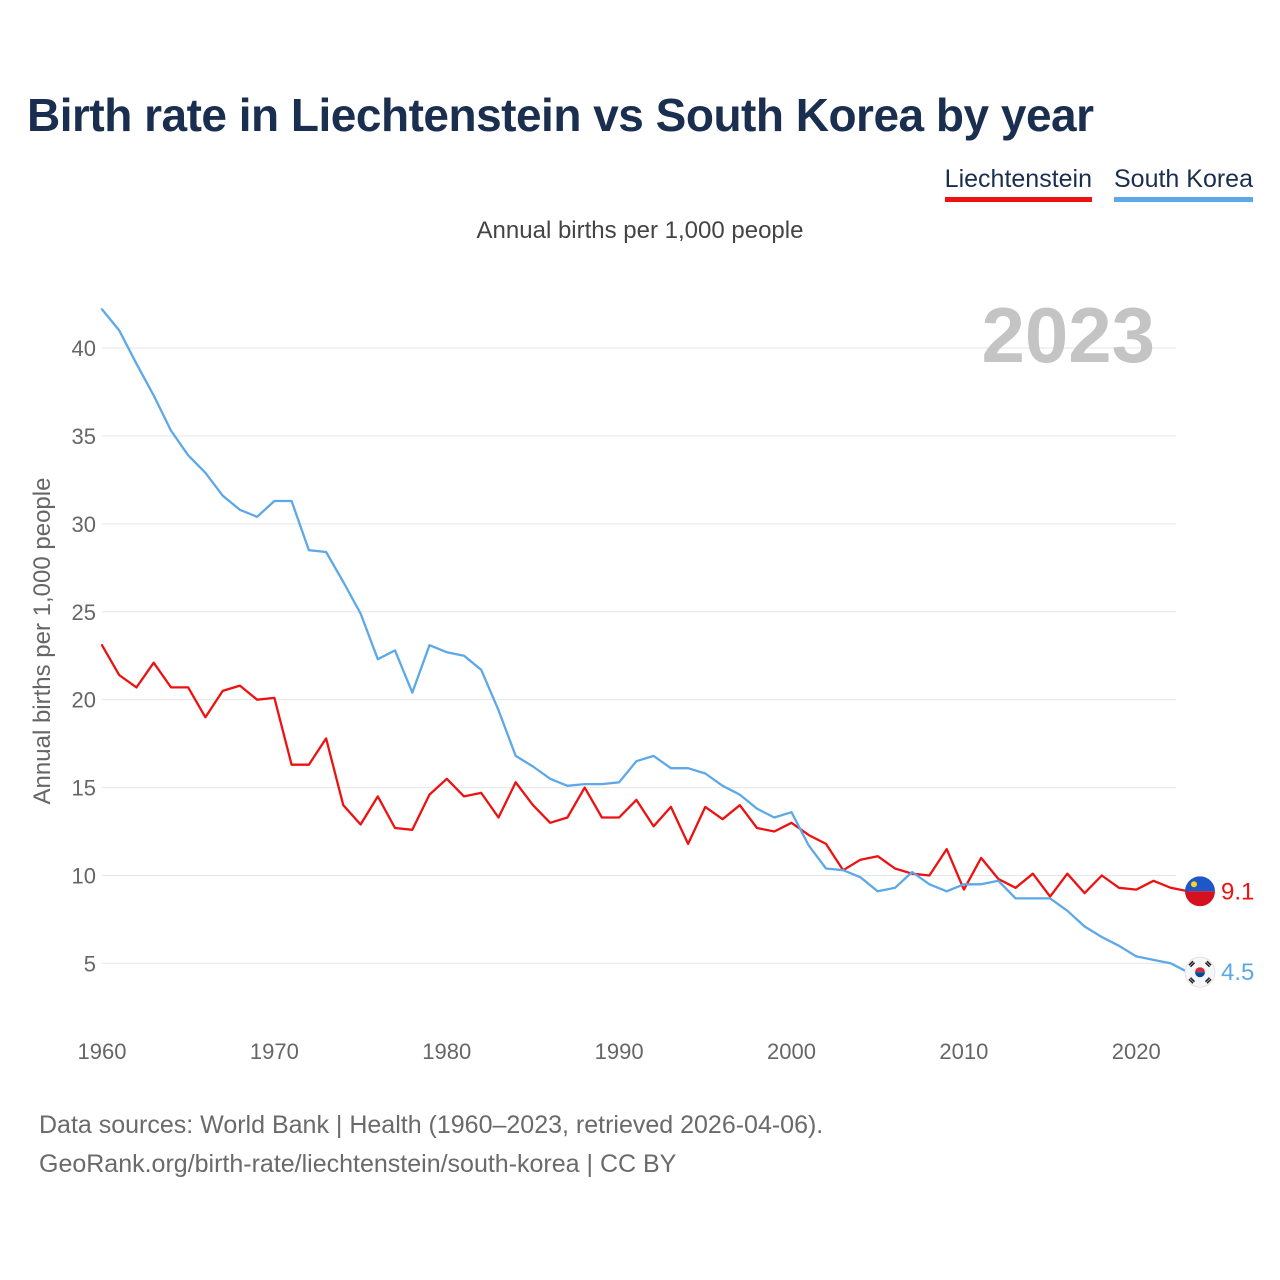 The height and width of the screenshot is (1280, 1280). What do you see at coordinates (1018, 183) in the screenshot?
I see `legend-item-liechtenstein: Liechtenstein` at bounding box center [1018, 183].